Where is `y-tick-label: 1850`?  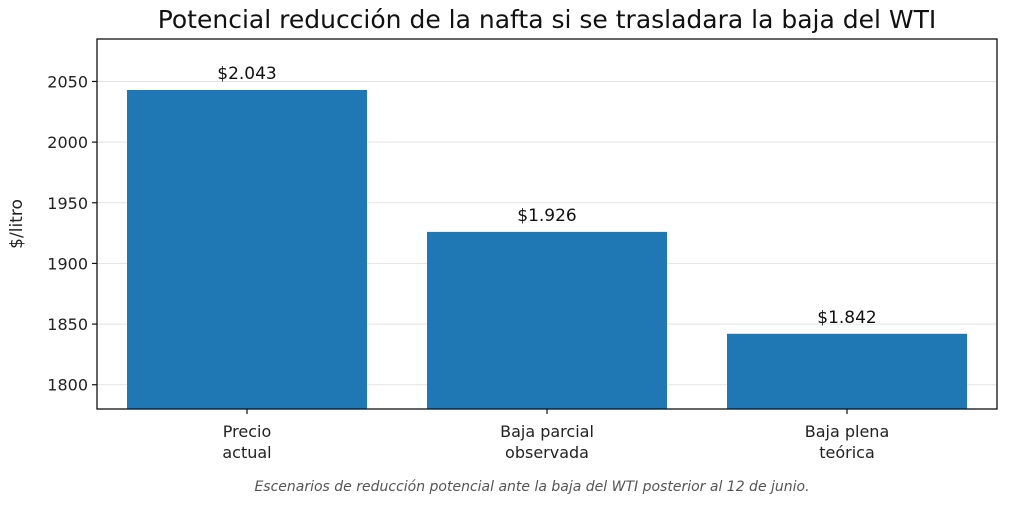 y-tick-label: 1850 is located at coordinates (67, 324).